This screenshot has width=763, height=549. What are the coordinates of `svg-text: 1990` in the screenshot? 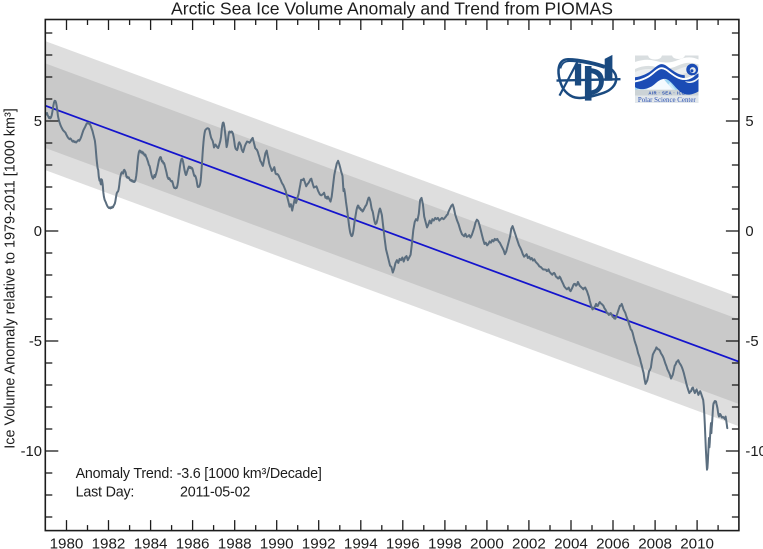 It's located at (277, 542).